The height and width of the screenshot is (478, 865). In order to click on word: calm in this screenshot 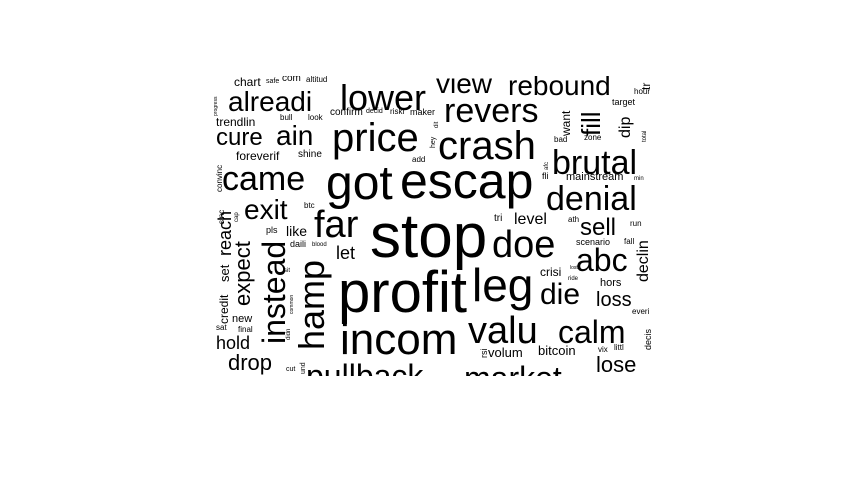, I will do `click(592, 332)`.